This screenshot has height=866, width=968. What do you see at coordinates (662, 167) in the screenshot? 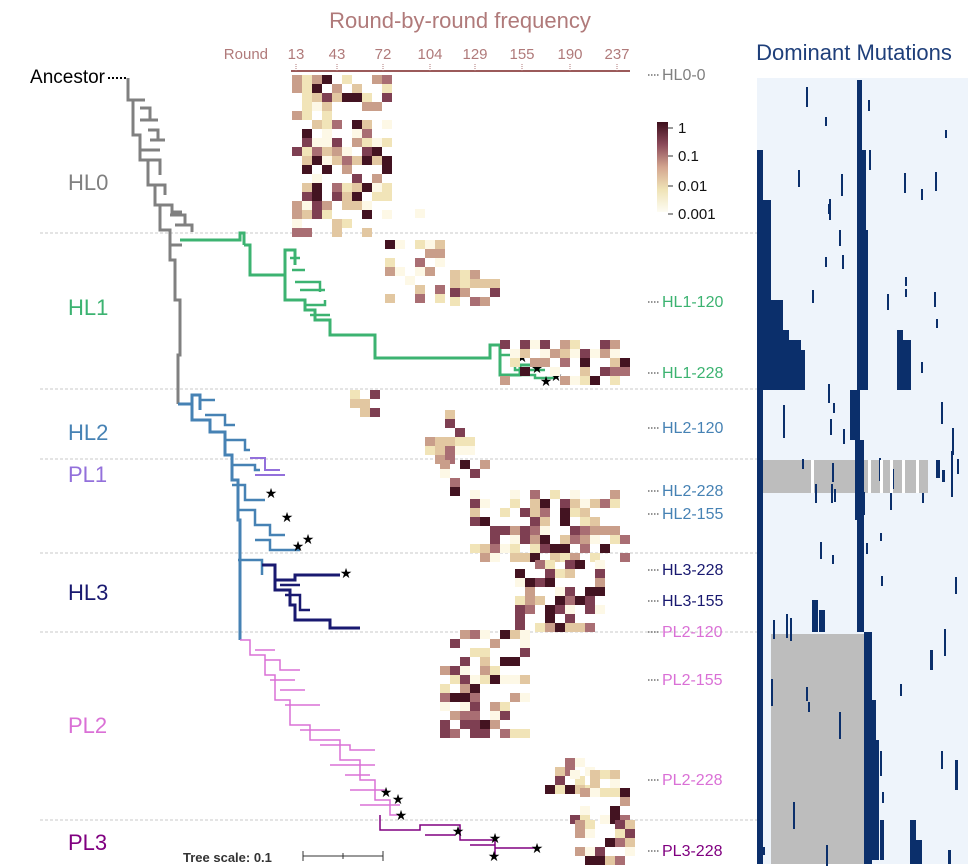
I see `colorbar-gradient` at bounding box center [662, 167].